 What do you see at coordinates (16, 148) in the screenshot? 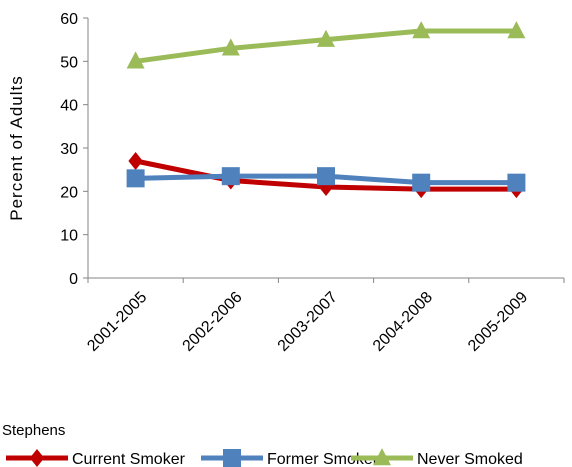
I see `y-axis-label: Percent of Adults` at bounding box center [16, 148].